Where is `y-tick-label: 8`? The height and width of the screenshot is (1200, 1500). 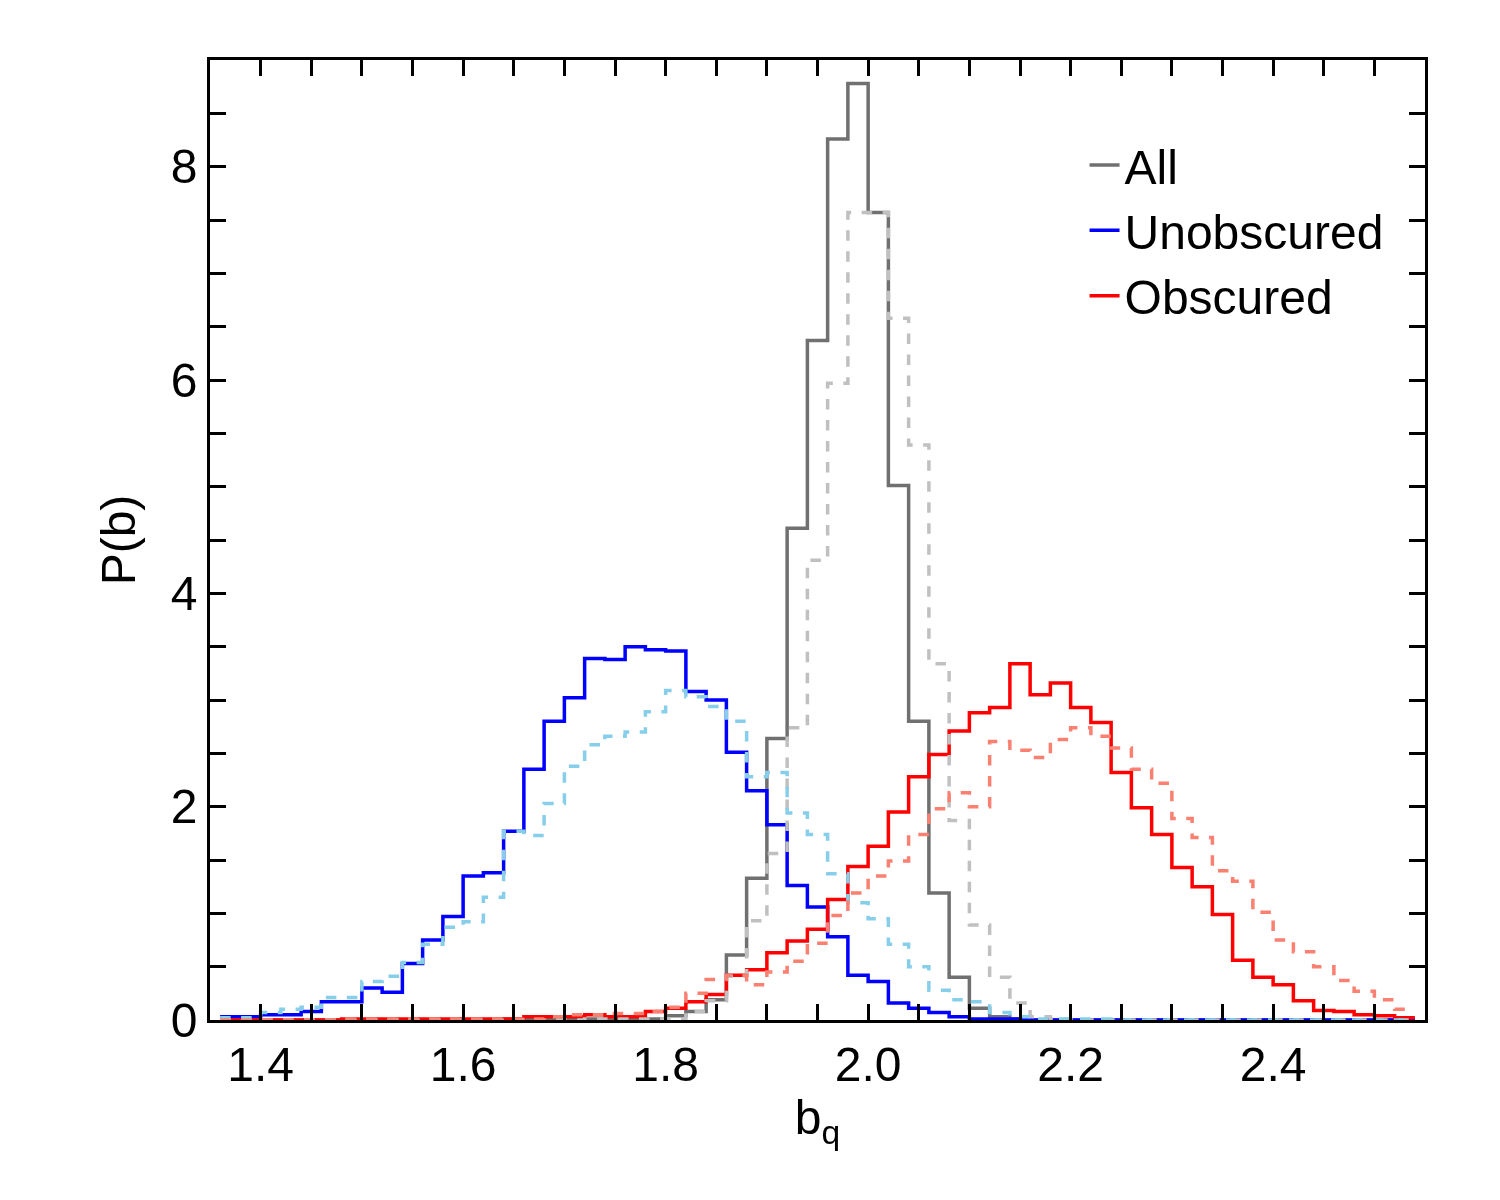 y-tick-label: 8 is located at coordinates (184, 167).